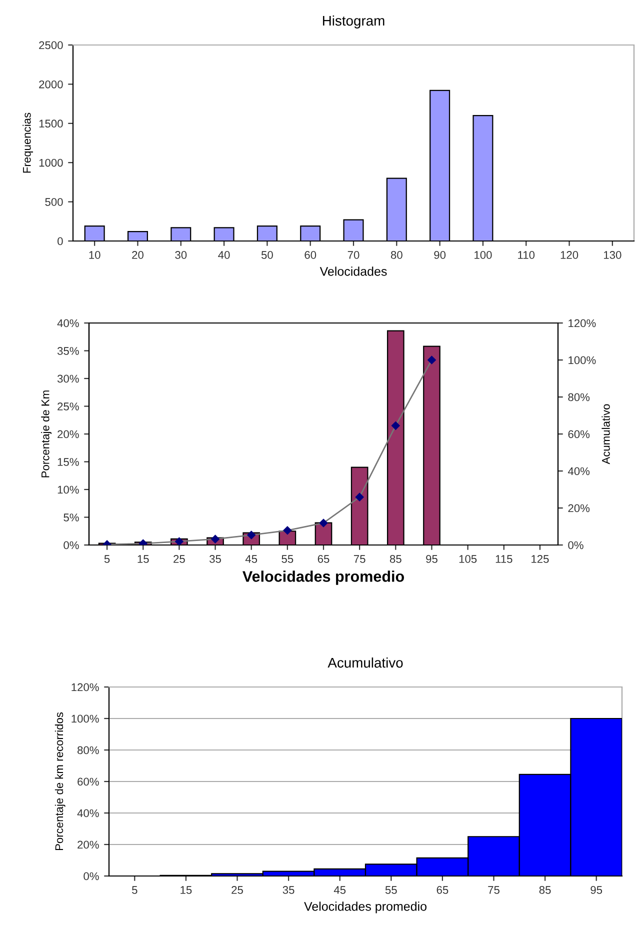  I want to click on y2-tick-label: 60%, so click(579, 434).